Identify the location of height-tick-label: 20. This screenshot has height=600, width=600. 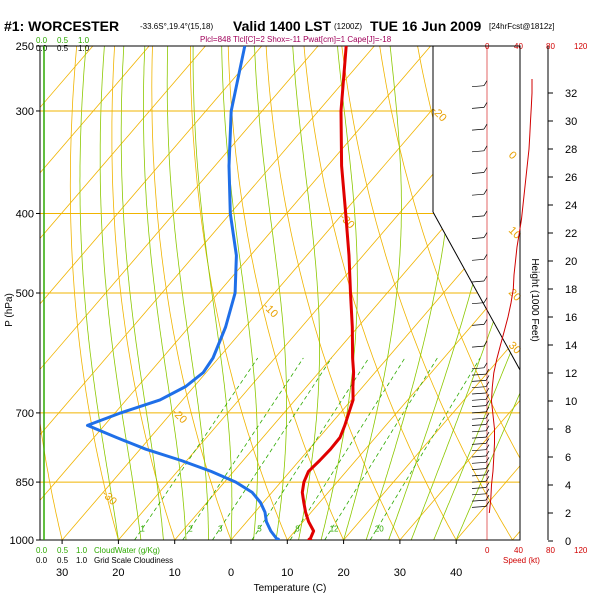
(571, 262).